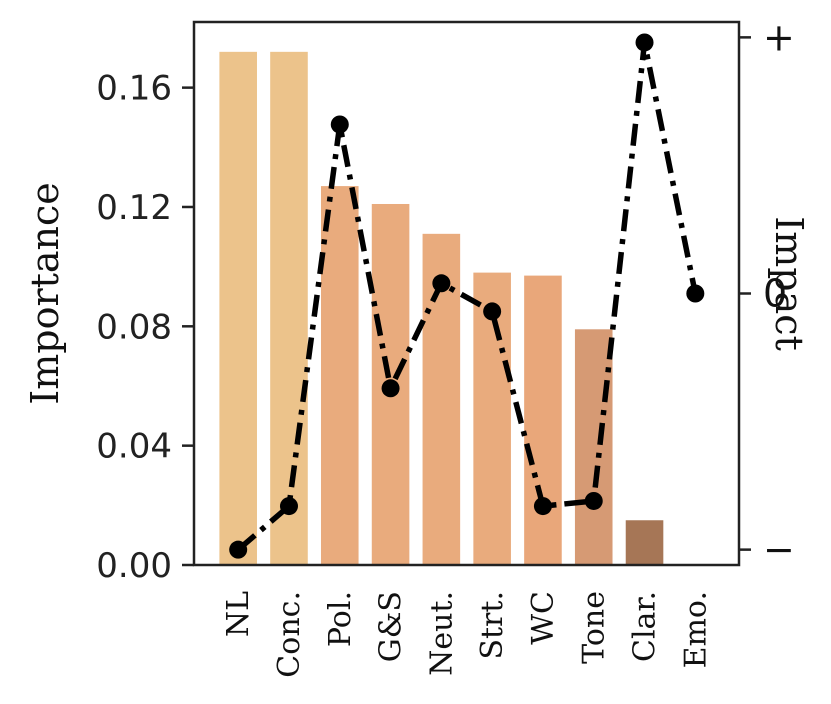 The width and height of the screenshot is (831, 704). Describe the element at coordinates (467, 634) in the screenshot. I see `x-axis: NL Conc. Pol. G&S Neut. Strt. WC Tone Clar. Emo.` at that location.